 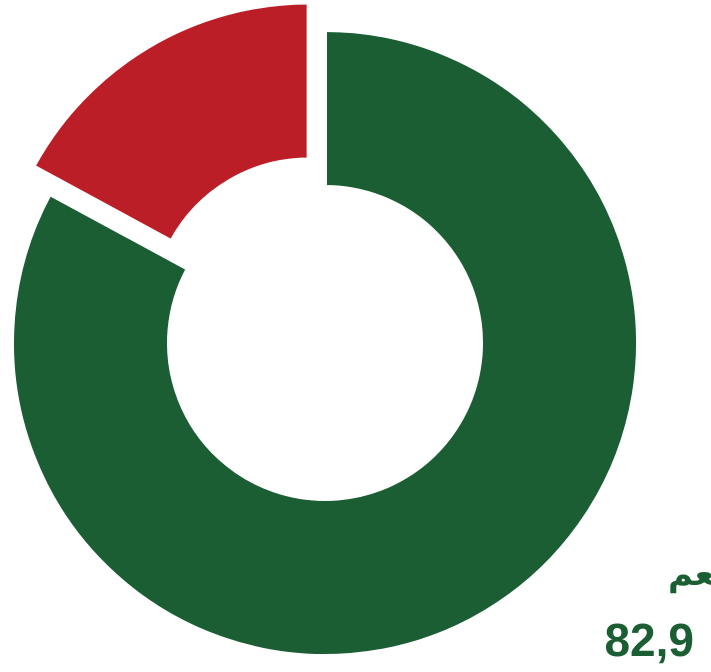 I want to click on donut-slice, so click(x=170, y=122).